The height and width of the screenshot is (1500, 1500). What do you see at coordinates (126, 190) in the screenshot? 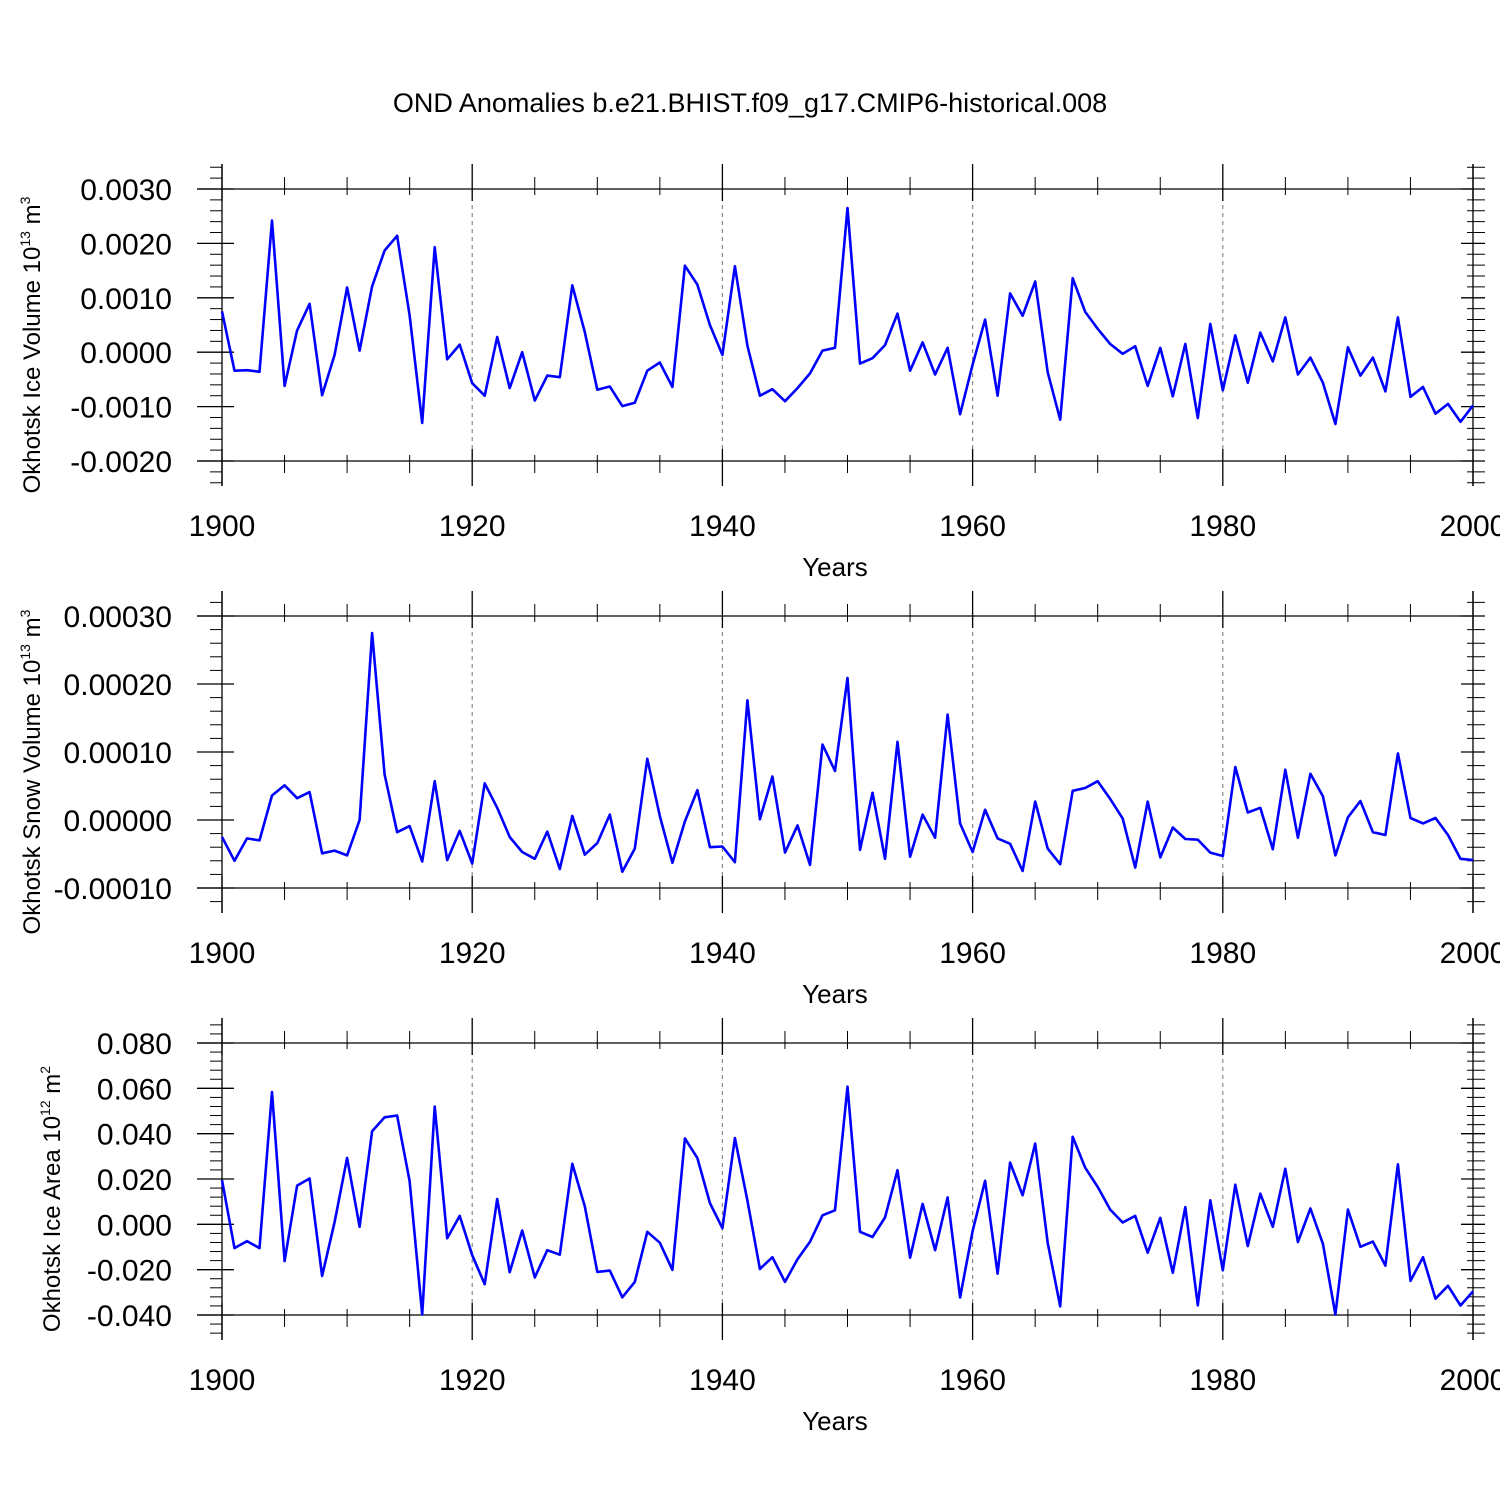
I see `y-tick-label: 0.0030` at bounding box center [126, 190].